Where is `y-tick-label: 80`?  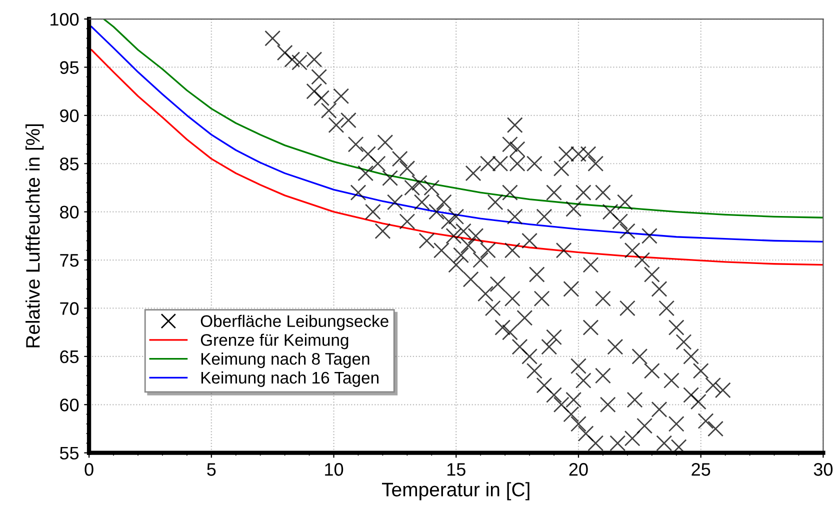 y-tick-label: 80 is located at coordinates (69, 212).